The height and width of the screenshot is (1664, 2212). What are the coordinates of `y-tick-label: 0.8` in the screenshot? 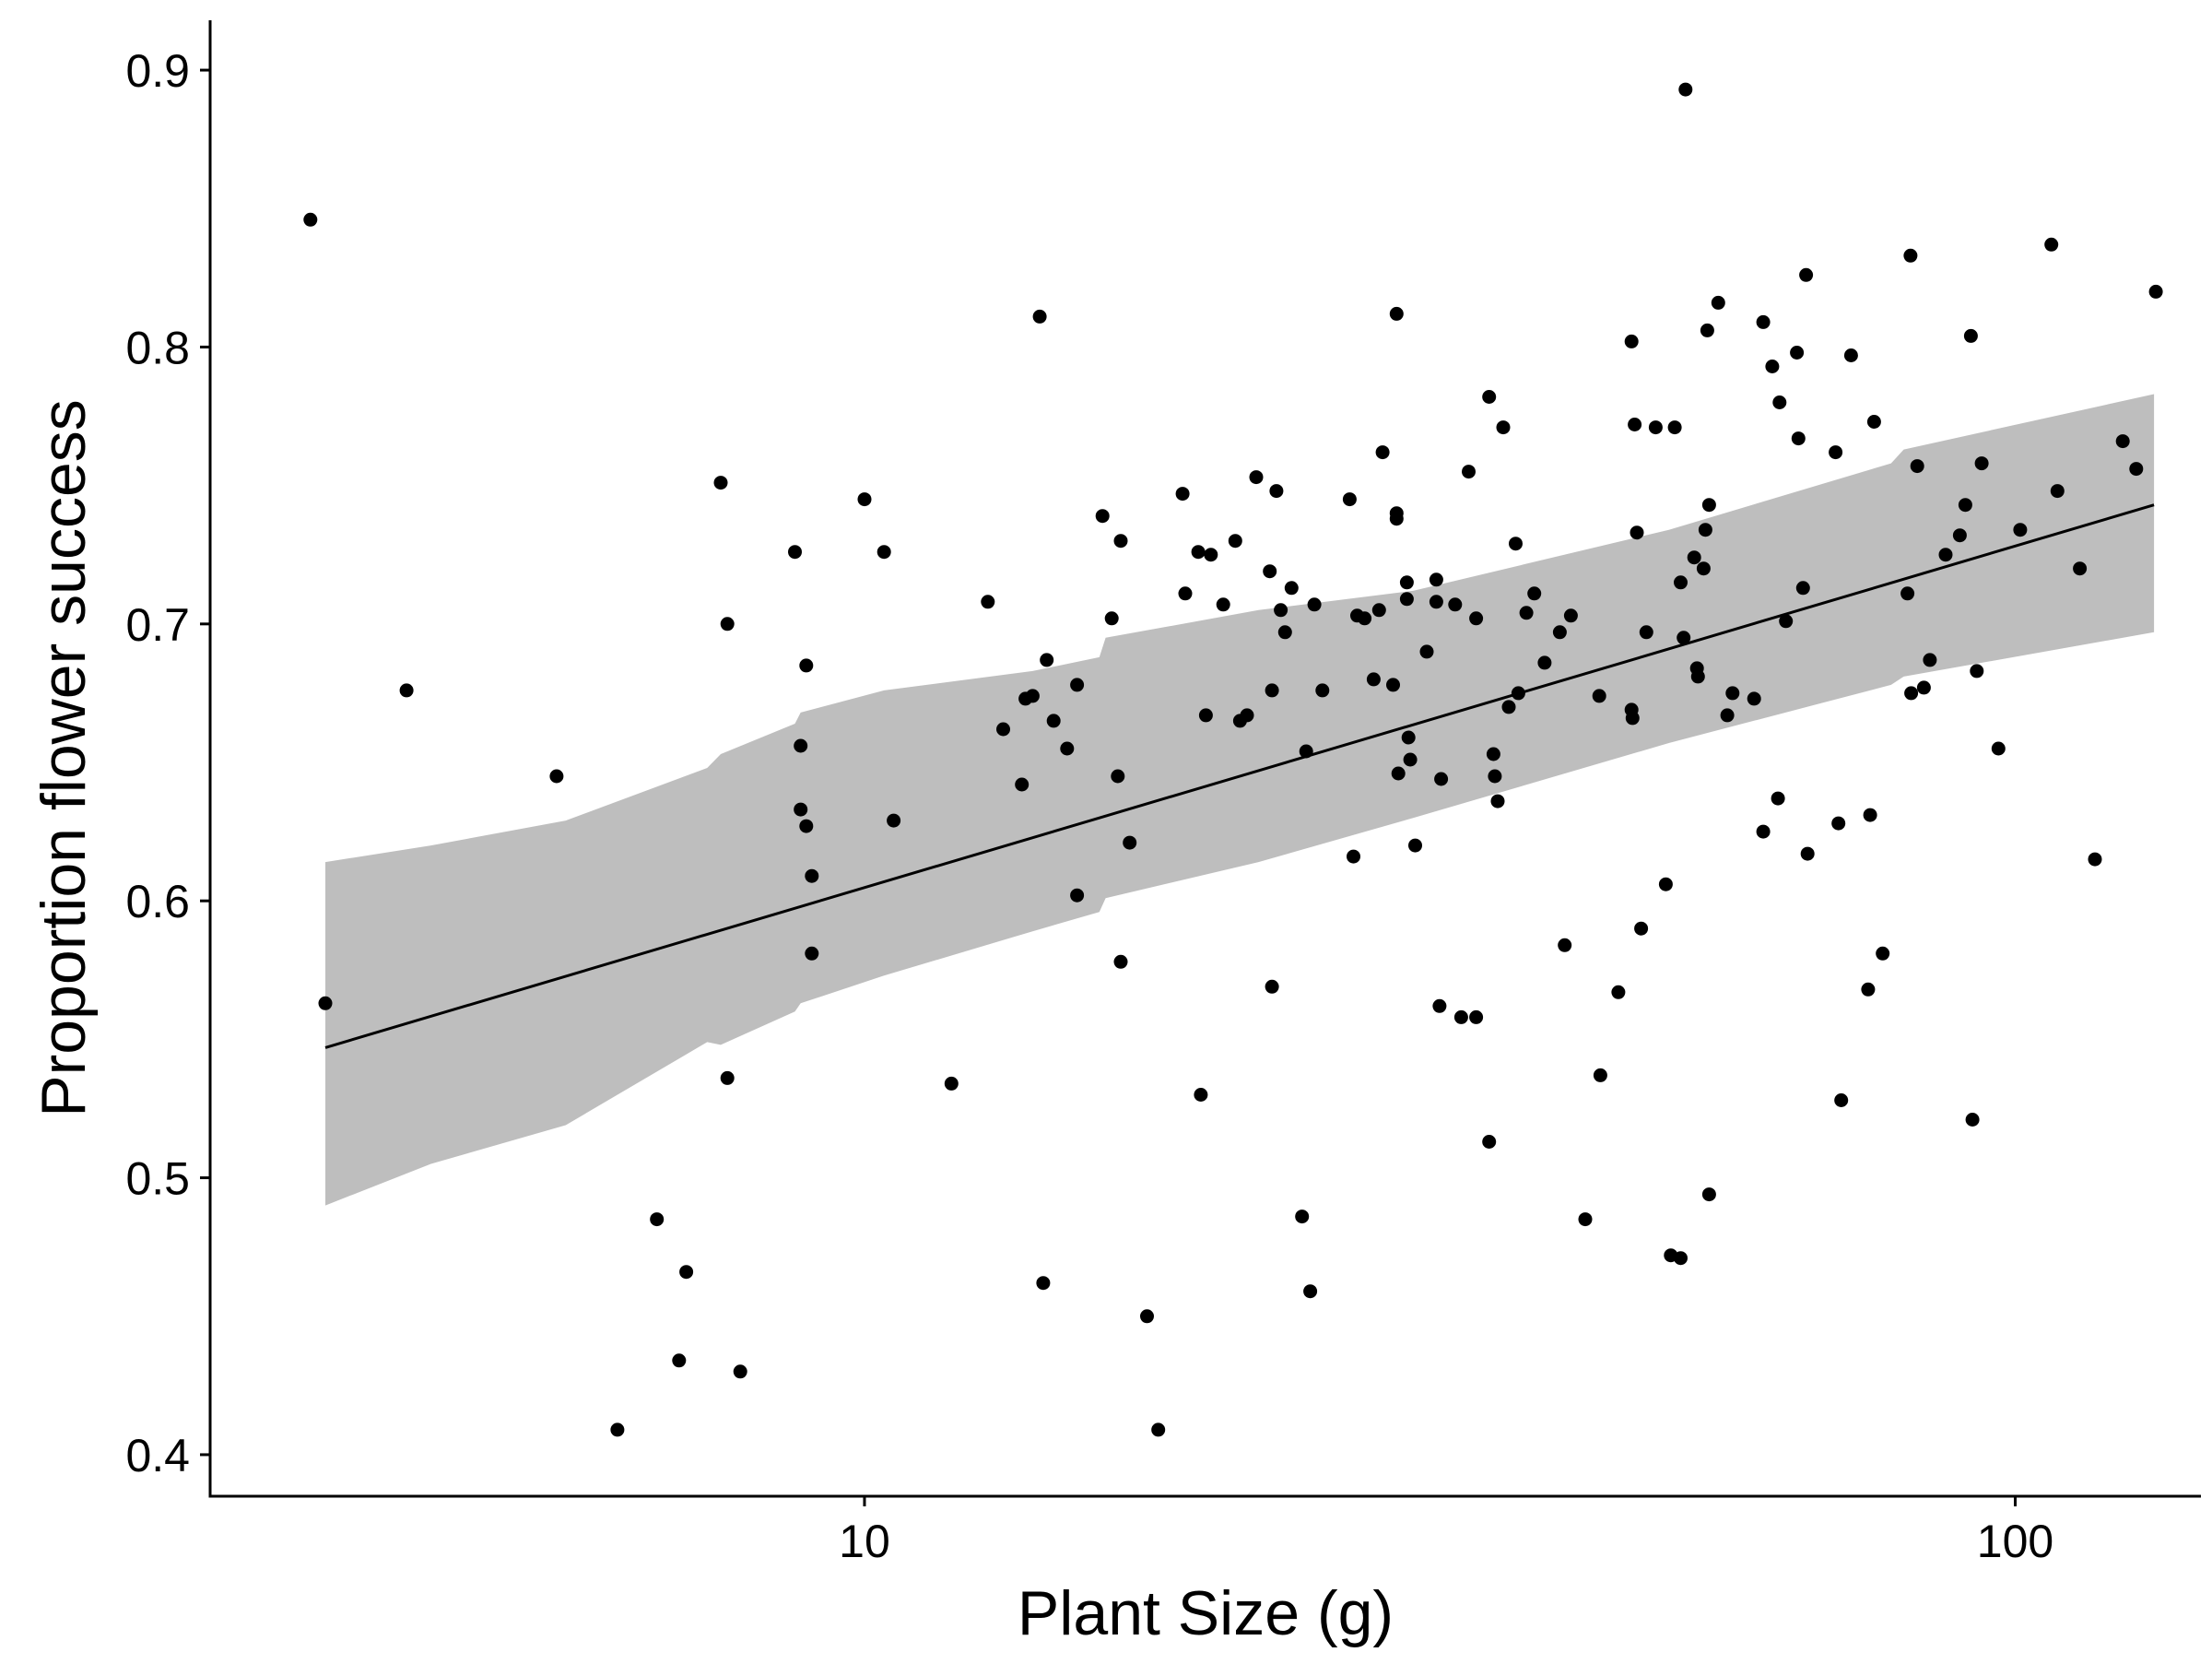 It's located at (157, 347).